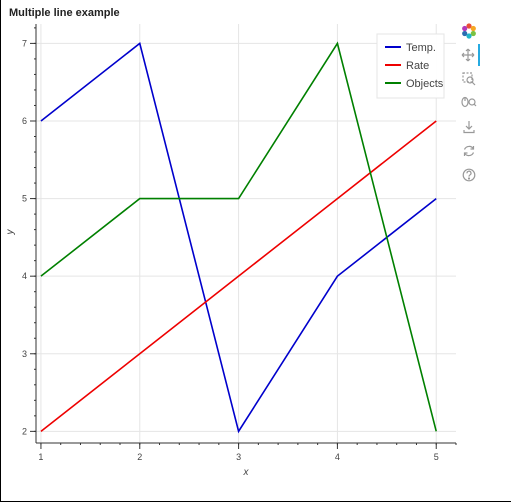  What do you see at coordinates (24, 43) in the screenshot?
I see `y-tick-label-6: 7` at bounding box center [24, 43].